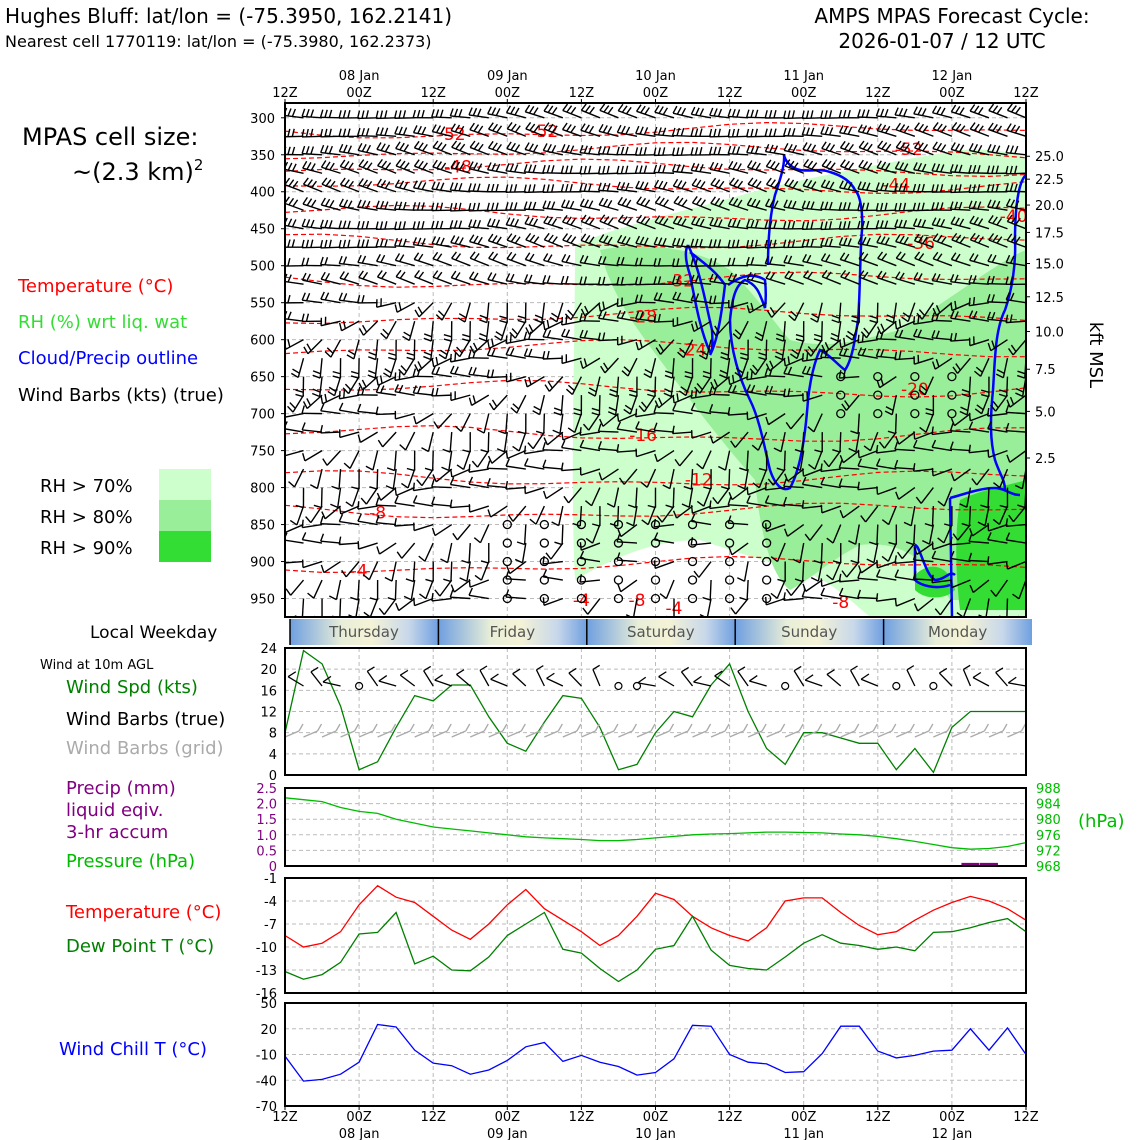  What do you see at coordinates (643, 713) in the screenshot?
I see `wind-panel: 0 4 8 12 16 20 24` at bounding box center [643, 713].